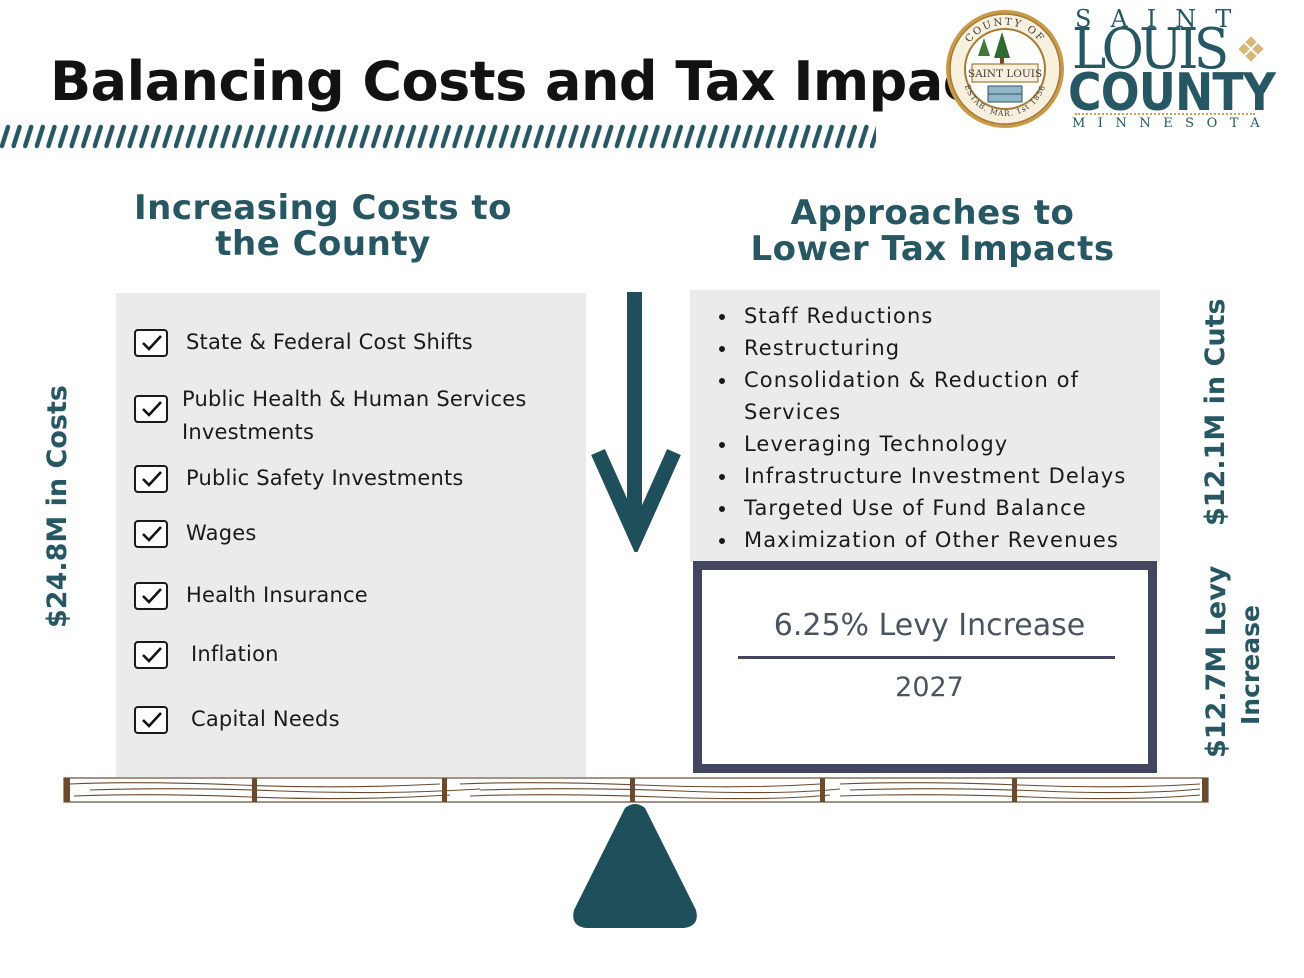 The height and width of the screenshot is (978, 1304). I want to click on cost-item: Capital Needs, so click(237, 721).